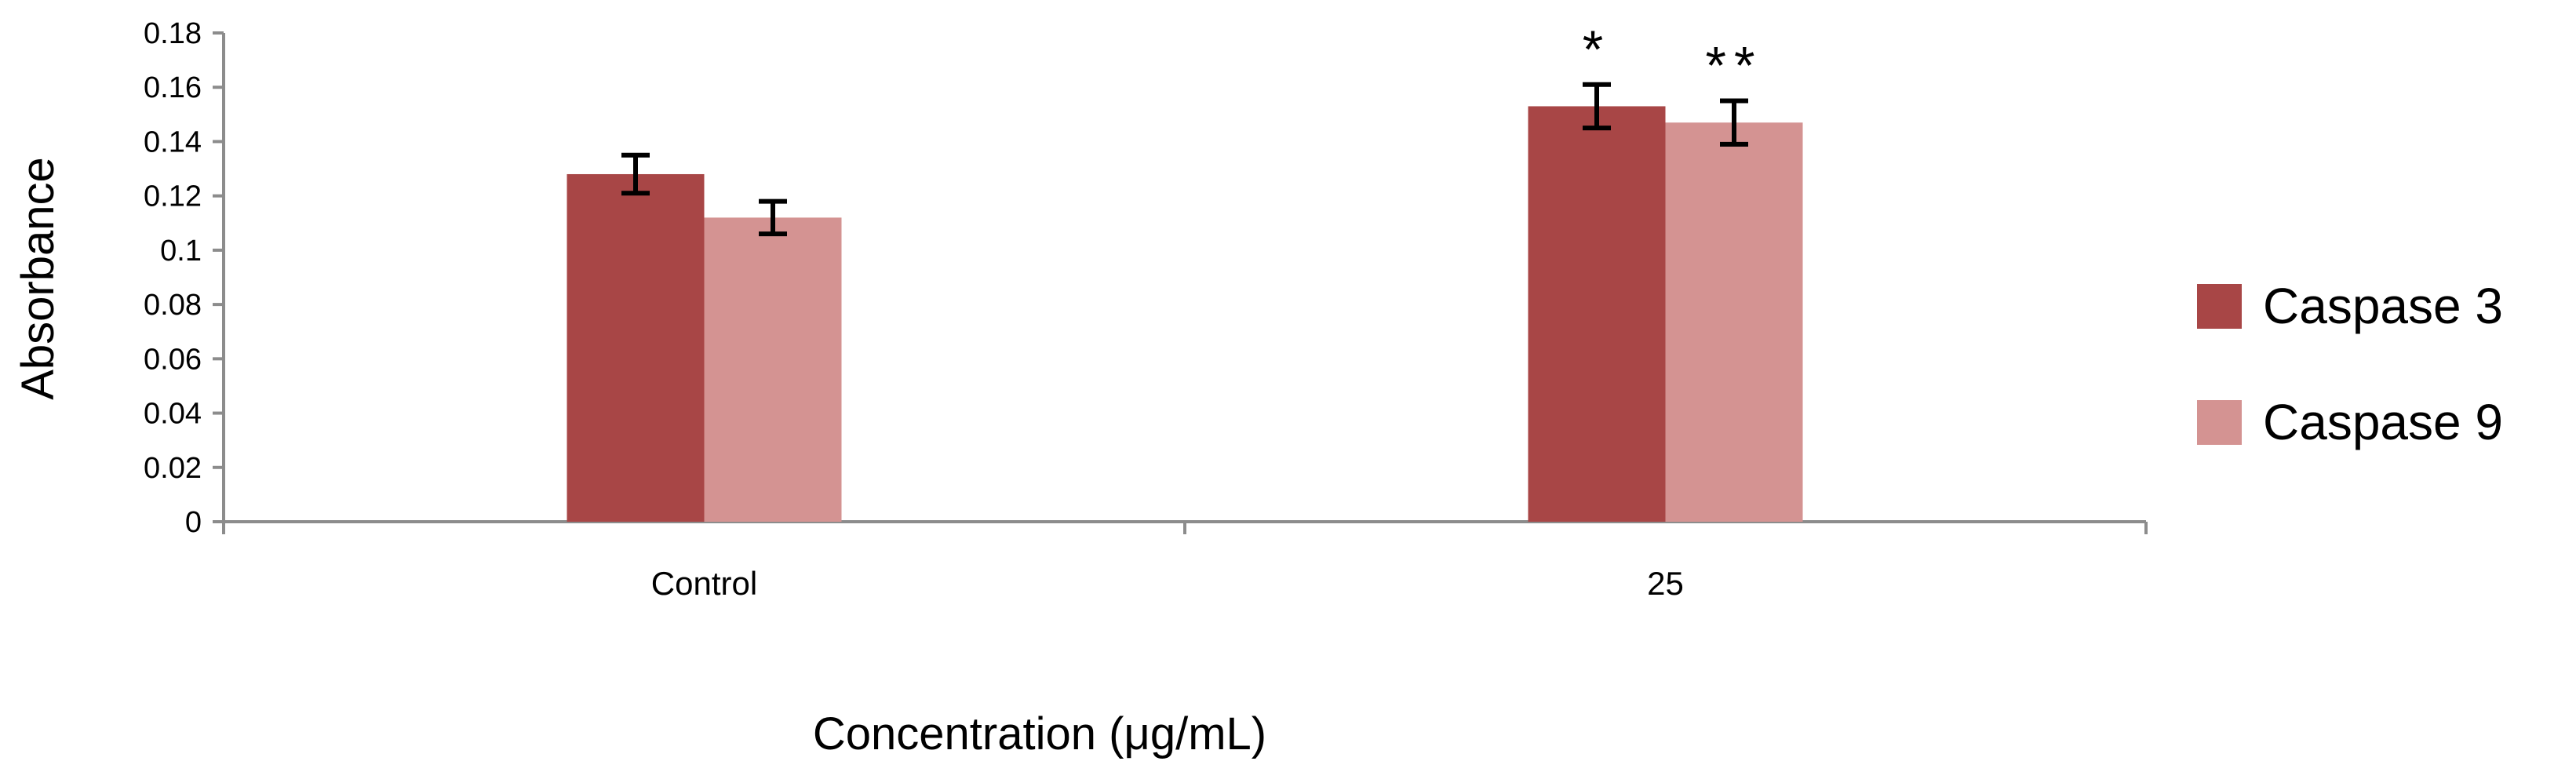 The width and height of the screenshot is (2576, 772). Describe the element at coordinates (1597, 50) in the screenshot. I see `significance-annotation: *` at that location.